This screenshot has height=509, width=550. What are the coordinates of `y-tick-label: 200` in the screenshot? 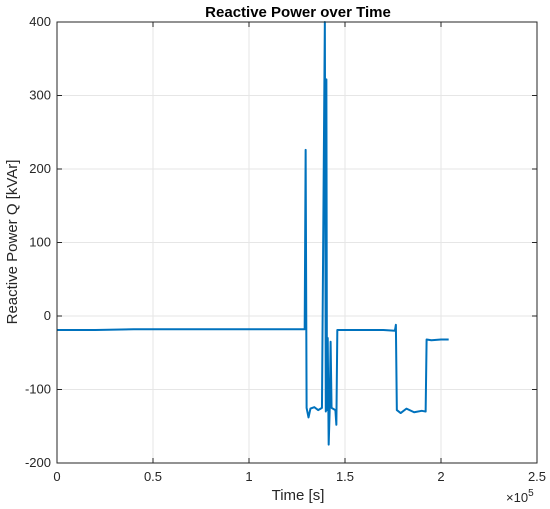 It's located at (40, 168).